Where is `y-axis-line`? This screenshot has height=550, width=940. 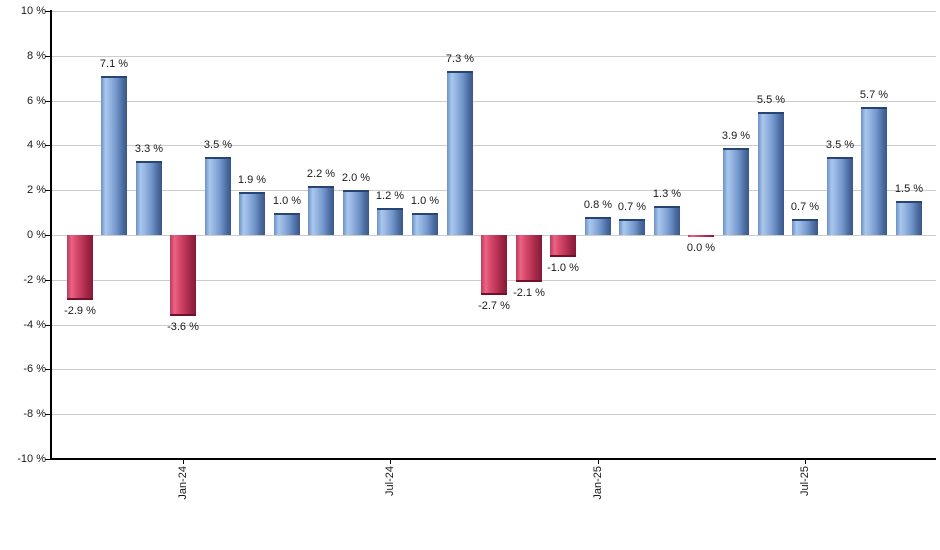
y-axis-line is located at coordinates (51, 235).